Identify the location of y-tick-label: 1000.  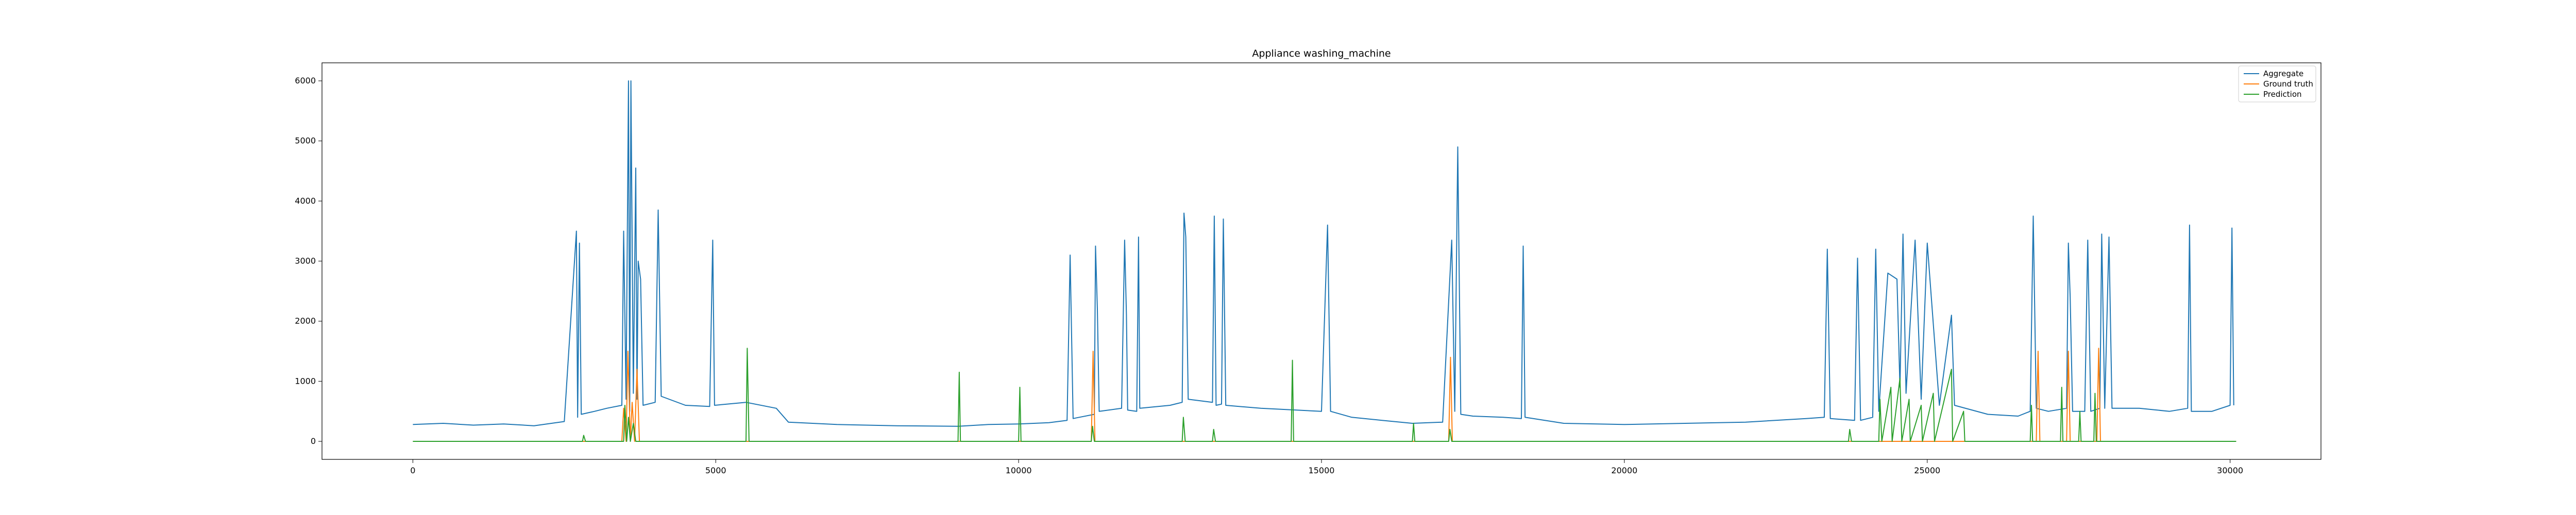
(305, 381).